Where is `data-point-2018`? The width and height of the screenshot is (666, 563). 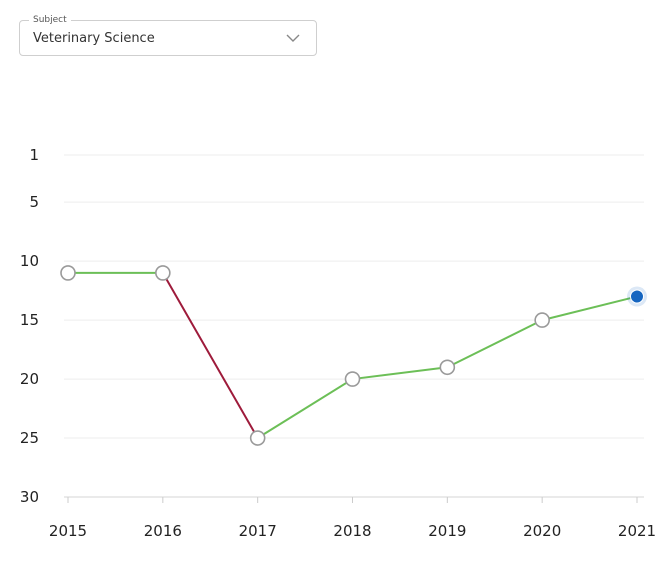
data-point-2018 is located at coordinates (352, 379).